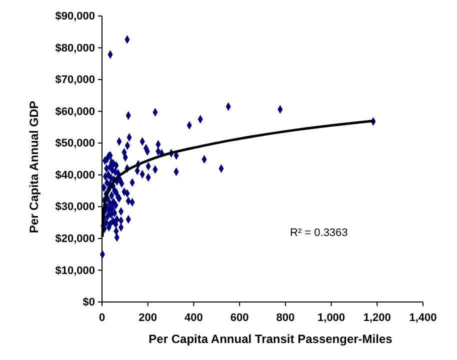 Image resolution: width=457 pixels, height=360 pixels. I want to click on x-tick-label: 1,200, so click(377, 318).